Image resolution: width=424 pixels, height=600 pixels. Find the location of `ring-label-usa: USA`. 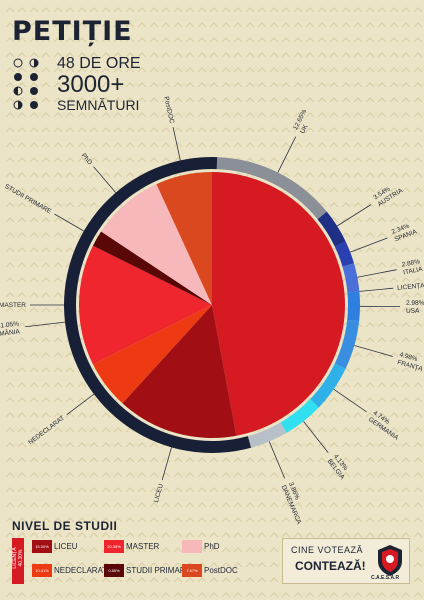

ring-label-usa: USA is located at coordinates (413, 311).